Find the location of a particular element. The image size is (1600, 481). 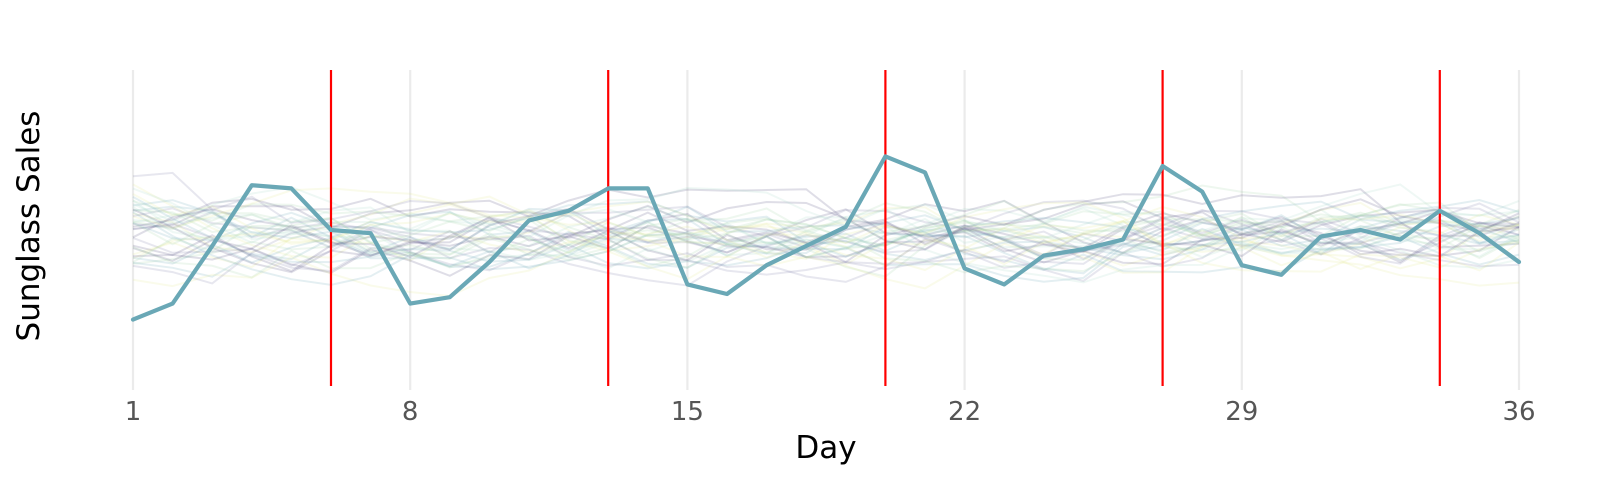

x-tick-label: 36 is located at coordinates (1518, 412).